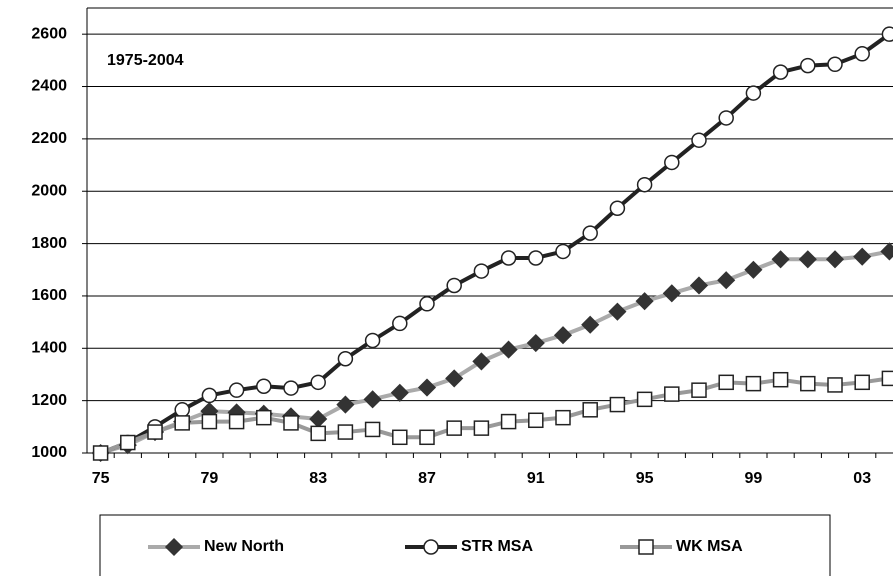 The height and width of the screenshot is (576, 893). What do you see at coordinates (536, 478) in the screenshot?
I see `x-tick-label: 91` at bounding box center [536, 478].